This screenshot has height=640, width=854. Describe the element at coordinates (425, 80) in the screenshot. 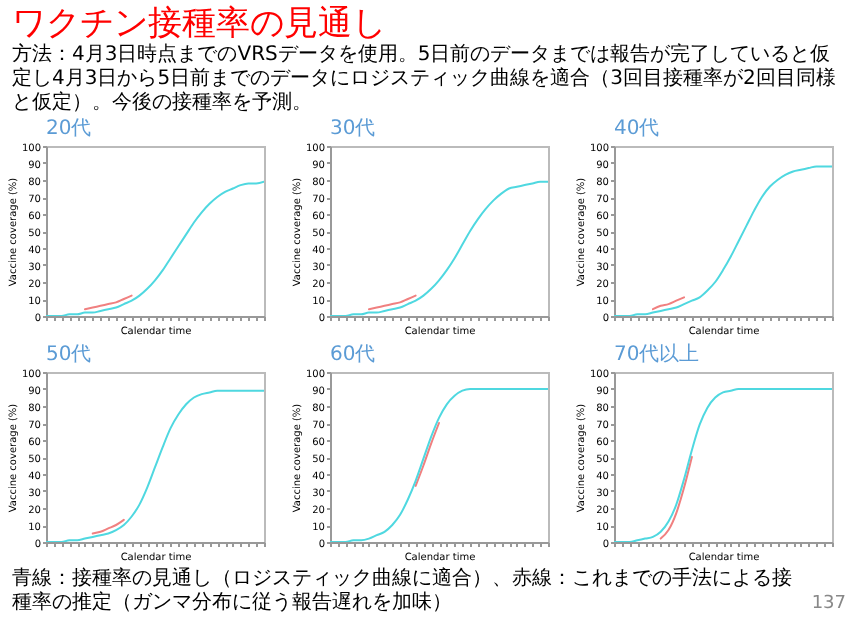

I see `text: 方法：4月3日時点までのVRSデータを使用。5日前のデータまでは報告が完了していると仮定し4月3日から5日前までのデータにロジスティック曲線を適合（3回目接種率が2回目同様と仮定）。今後の接種率を予測。` at that location.